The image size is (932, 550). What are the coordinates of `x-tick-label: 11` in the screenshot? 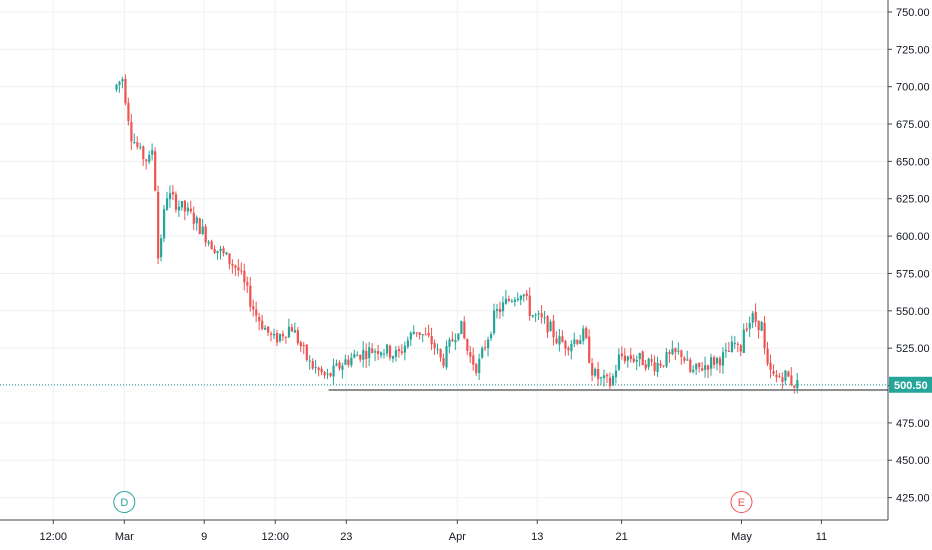 It's located at (821, 537).